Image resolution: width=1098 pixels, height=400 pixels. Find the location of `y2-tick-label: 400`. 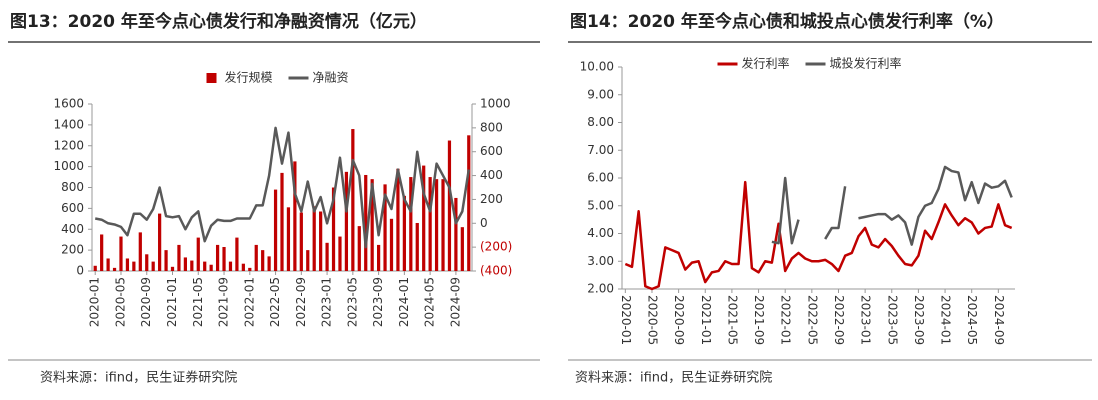

y2-tick-label: 400 is located at coordinates (491, 175).